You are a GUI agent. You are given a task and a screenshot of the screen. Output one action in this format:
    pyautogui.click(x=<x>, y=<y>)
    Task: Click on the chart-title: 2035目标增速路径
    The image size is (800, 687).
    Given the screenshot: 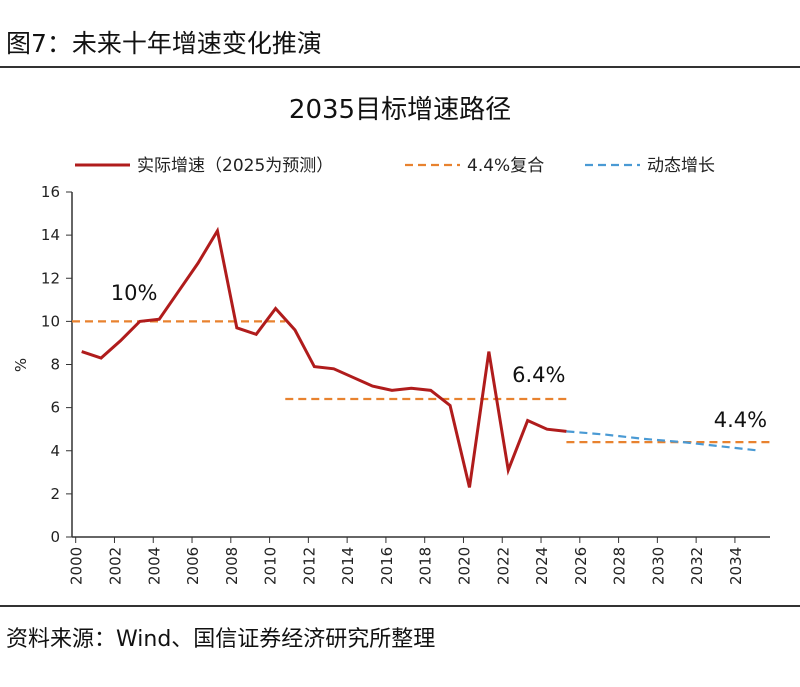 What is the action you would take?
    pyautogui.click(x=400, y=110)
    